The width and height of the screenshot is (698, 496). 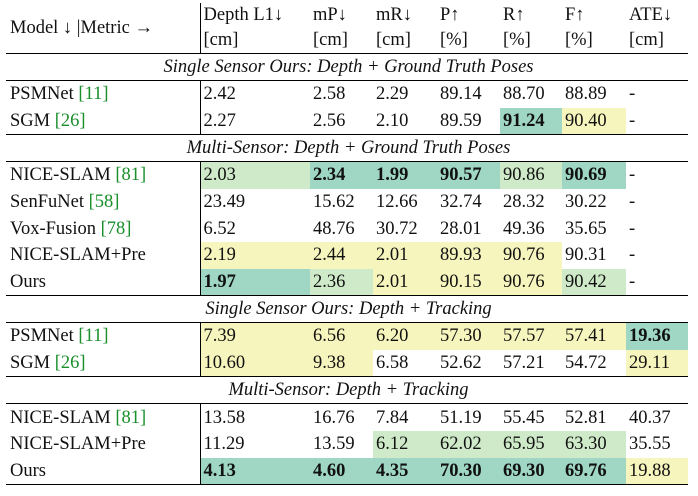 What do you see at coordinates (334, 228) in the screenshot?
I see `value-cell-mp: 48.76` at bounding box center [334, 228].